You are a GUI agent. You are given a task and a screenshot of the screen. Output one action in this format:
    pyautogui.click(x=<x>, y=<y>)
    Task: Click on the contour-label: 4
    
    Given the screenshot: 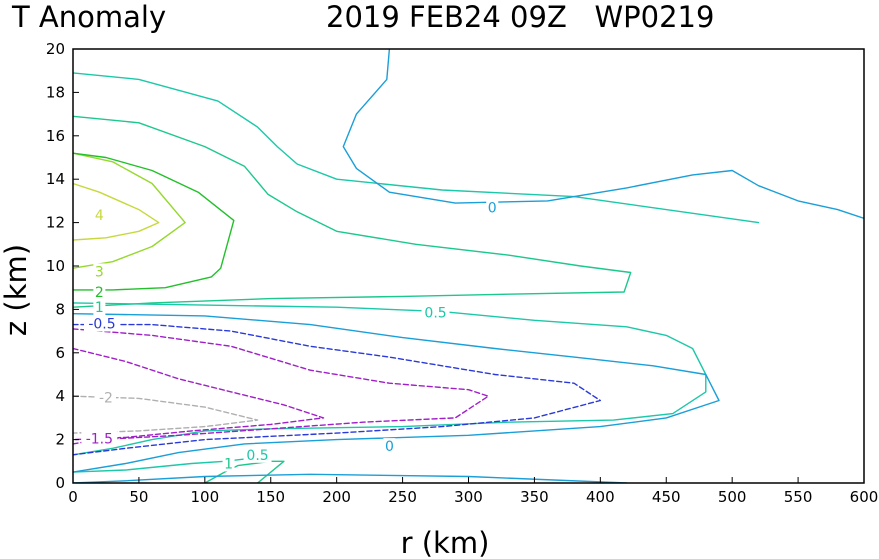 What is the action you would take?
    pyautogui.click(x=99, y=216)
    